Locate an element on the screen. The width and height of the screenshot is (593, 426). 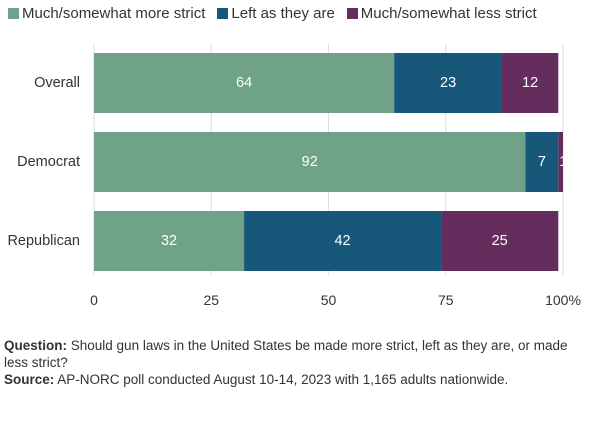
bar-democrat-much-somewhat-less-strict is located at coordinates (560, 162).